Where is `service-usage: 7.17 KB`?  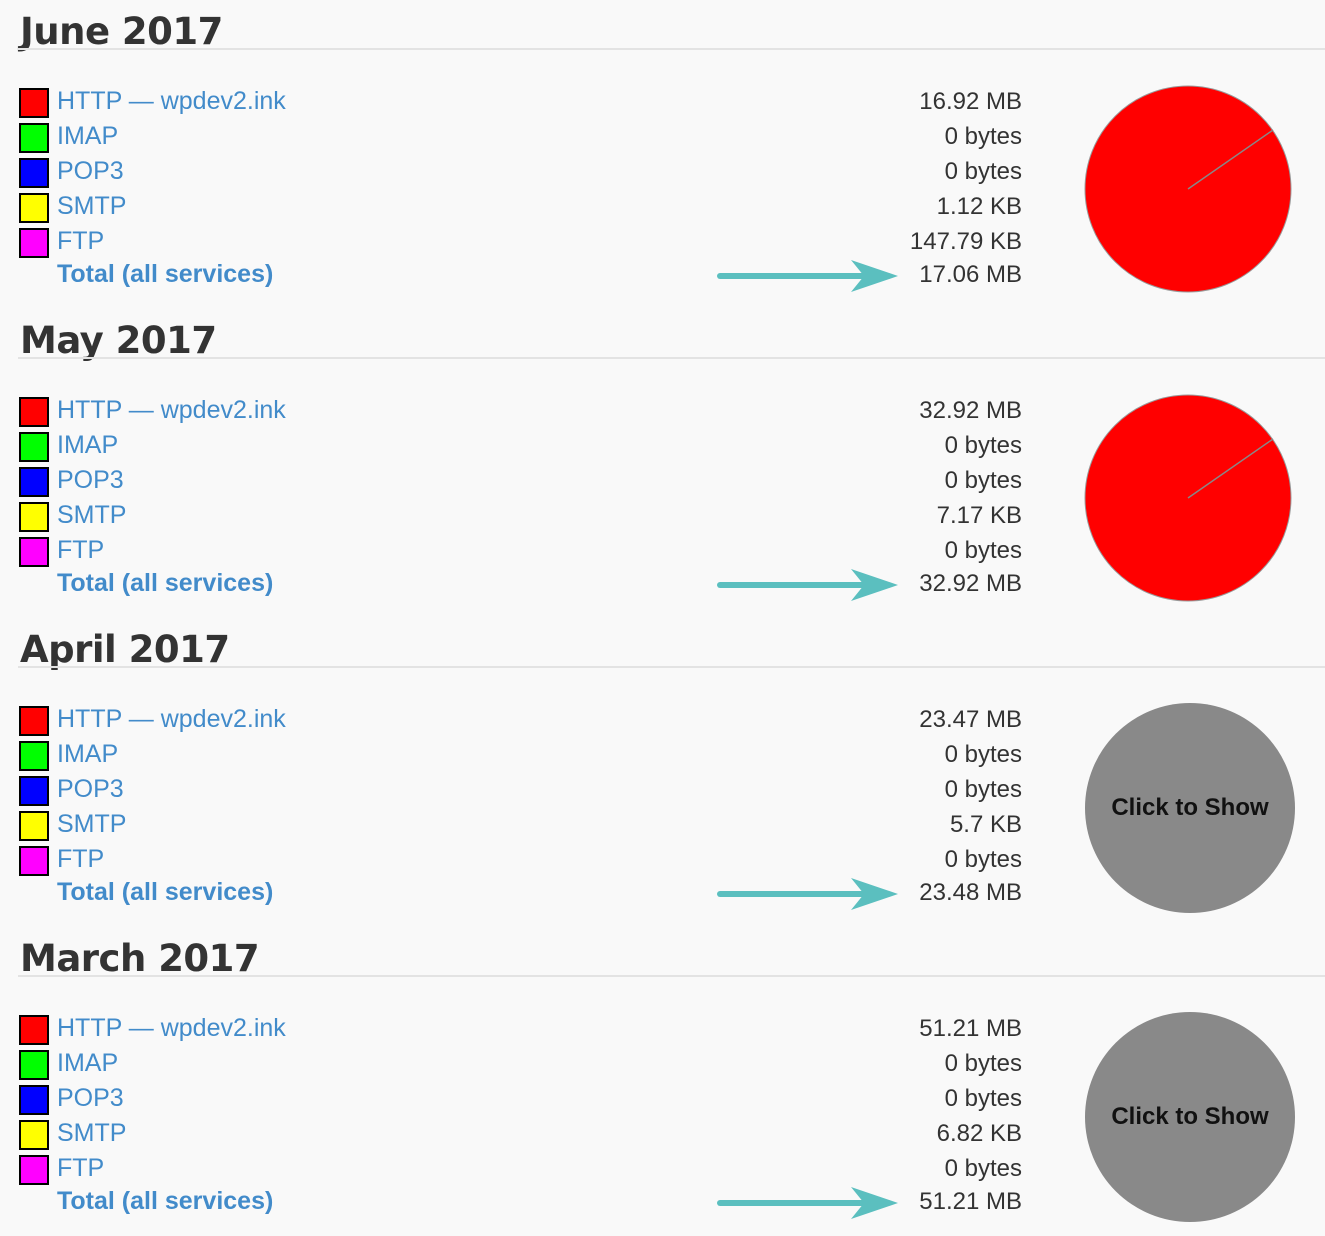 service-usage: 7.17 KB is located at coordinates (979, 515).